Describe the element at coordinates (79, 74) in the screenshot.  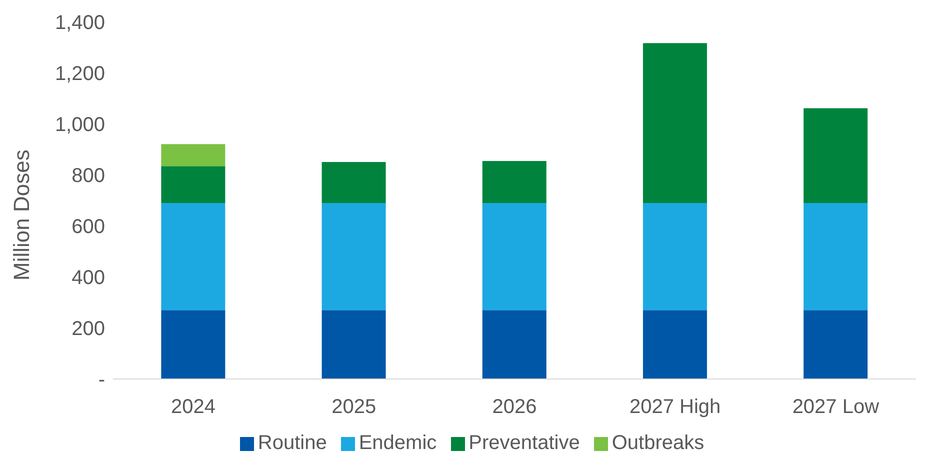
I see `y-tick-label: 1,200` at that location.